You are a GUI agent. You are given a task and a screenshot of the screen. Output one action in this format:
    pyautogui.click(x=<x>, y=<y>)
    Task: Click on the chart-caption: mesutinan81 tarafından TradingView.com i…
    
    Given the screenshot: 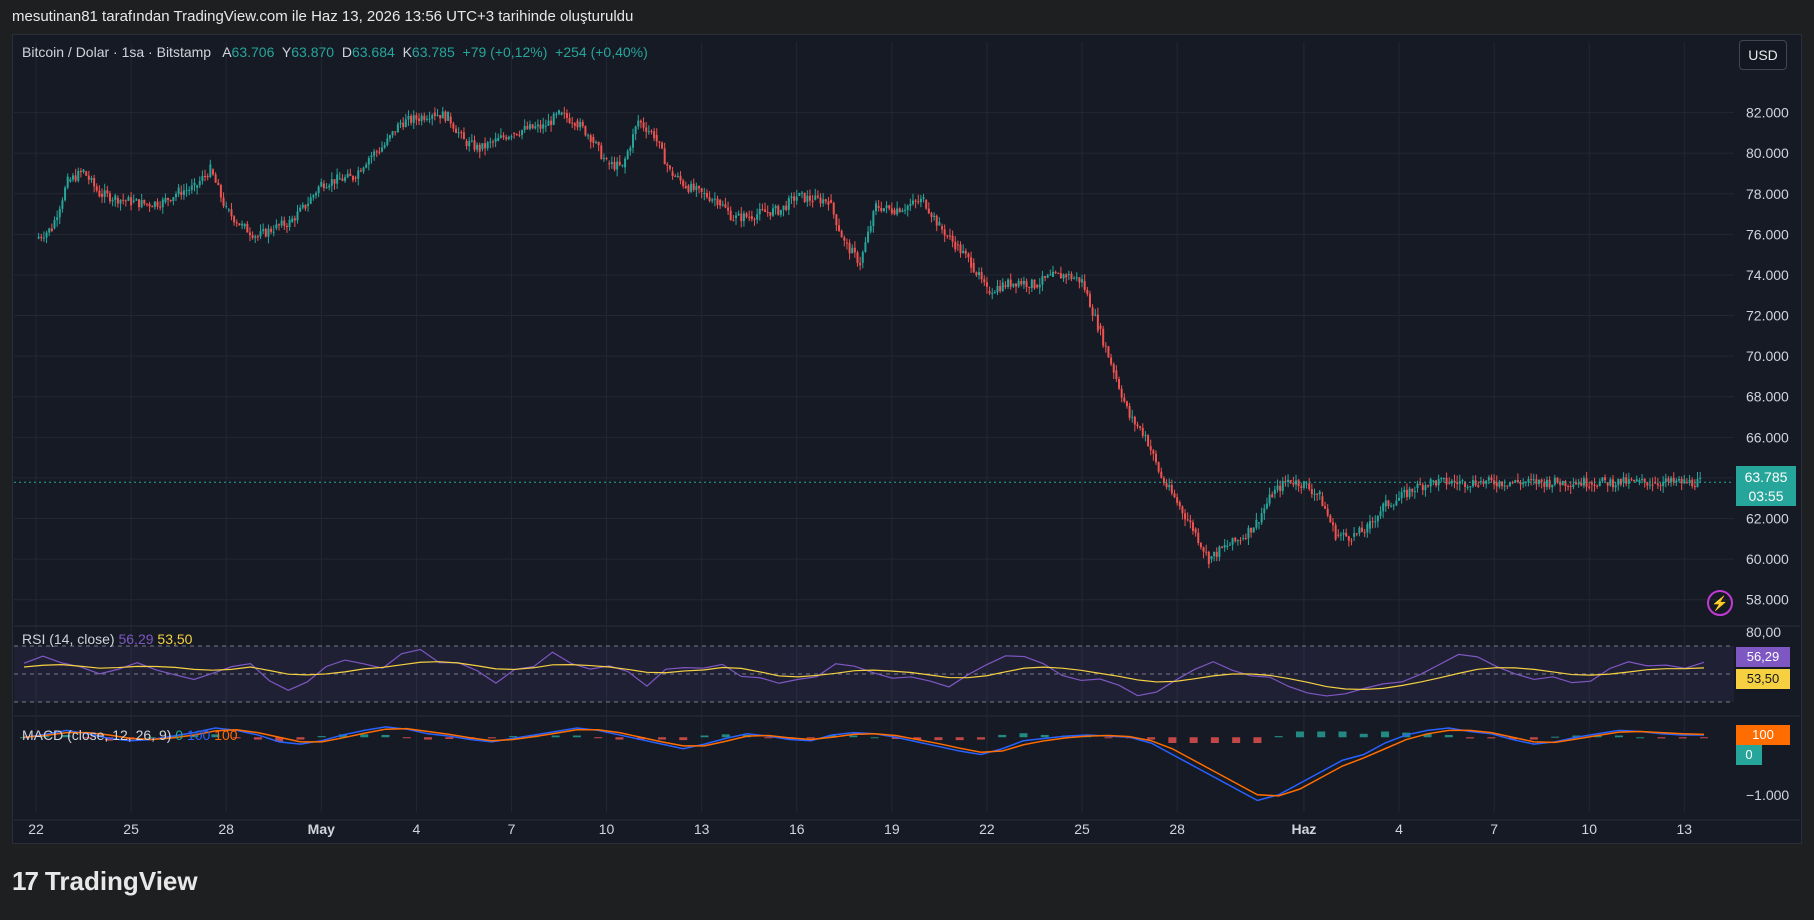 What is the action you would take?
    pyautogui.click(x=323, y=16)
    